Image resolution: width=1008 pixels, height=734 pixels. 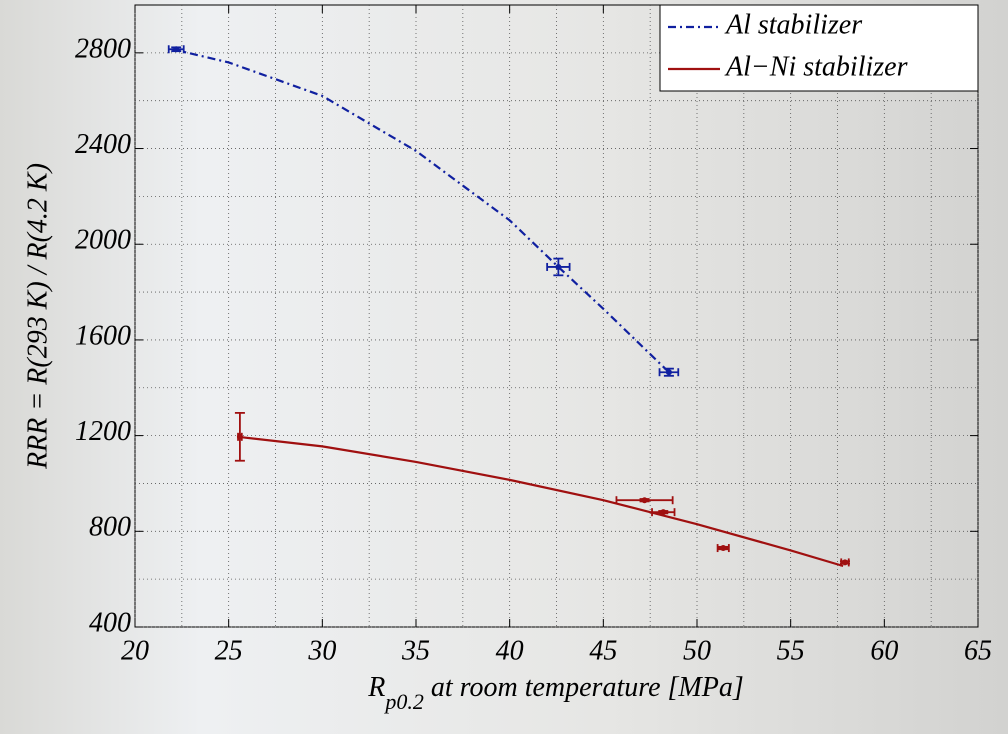 What do you see at coordinates (403, 701) in the screenshot?
I see `x-label-sub: p0.2` at bounding box center [403, 701].